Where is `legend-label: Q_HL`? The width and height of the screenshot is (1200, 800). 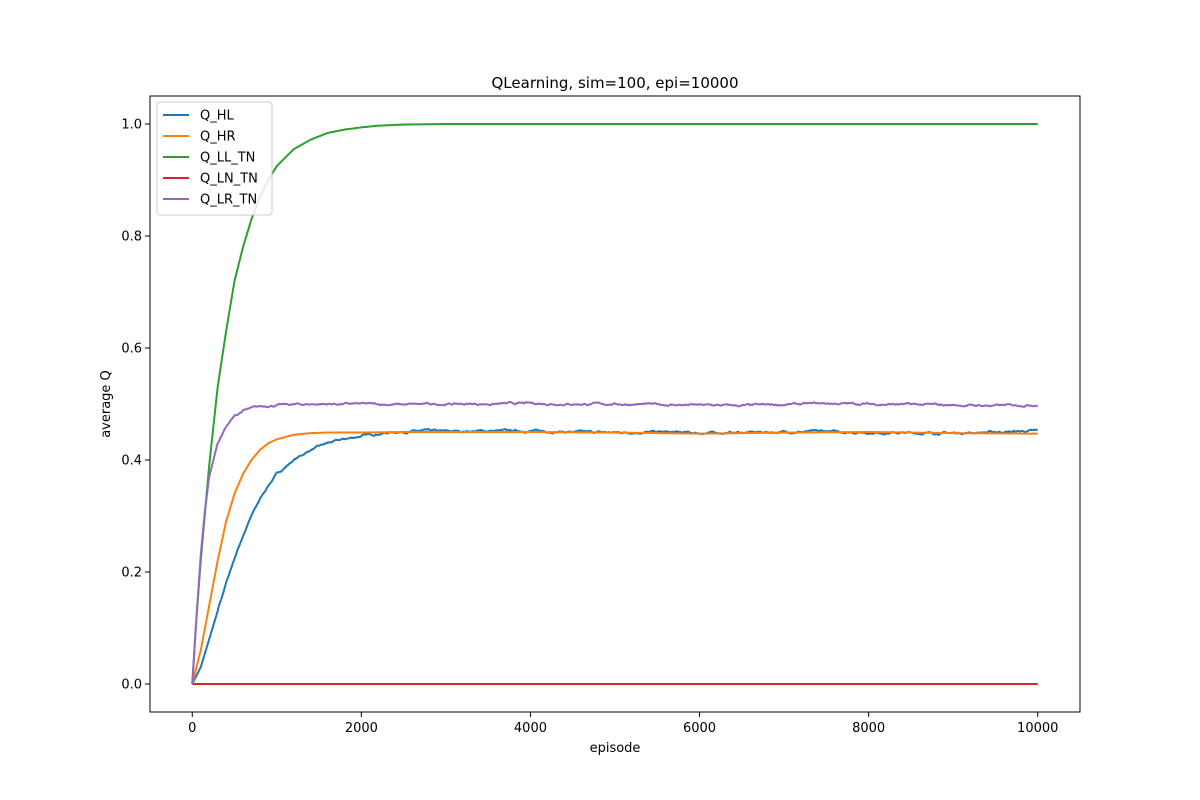 legend-label: Q_HL is located at coordinates (217, 116).